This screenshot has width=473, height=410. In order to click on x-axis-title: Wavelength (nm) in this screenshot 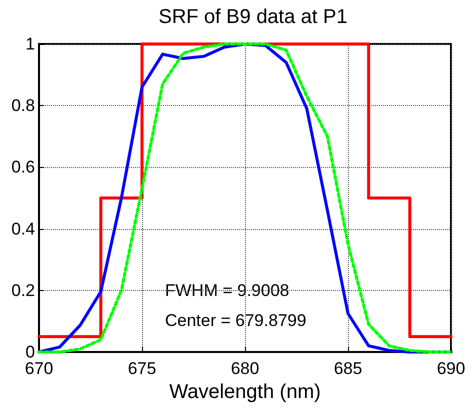, I will do `click(245, 391)`.